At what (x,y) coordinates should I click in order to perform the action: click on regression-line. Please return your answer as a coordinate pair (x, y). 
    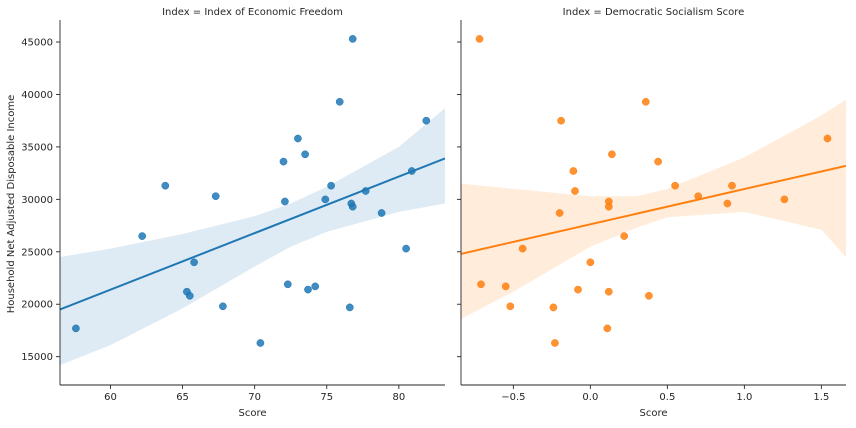
    Looking at the image, I should click on (653, 209).